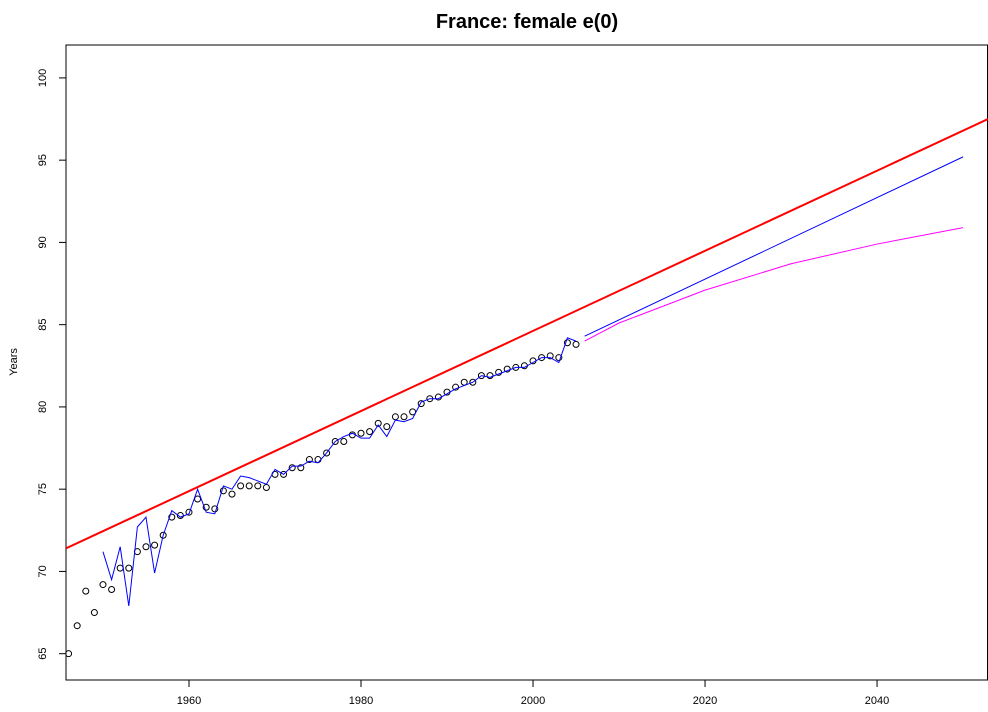  Describe the element at coordinates (189, 701) in the screenshot. I see `x-tick-label: 1960` at that location.